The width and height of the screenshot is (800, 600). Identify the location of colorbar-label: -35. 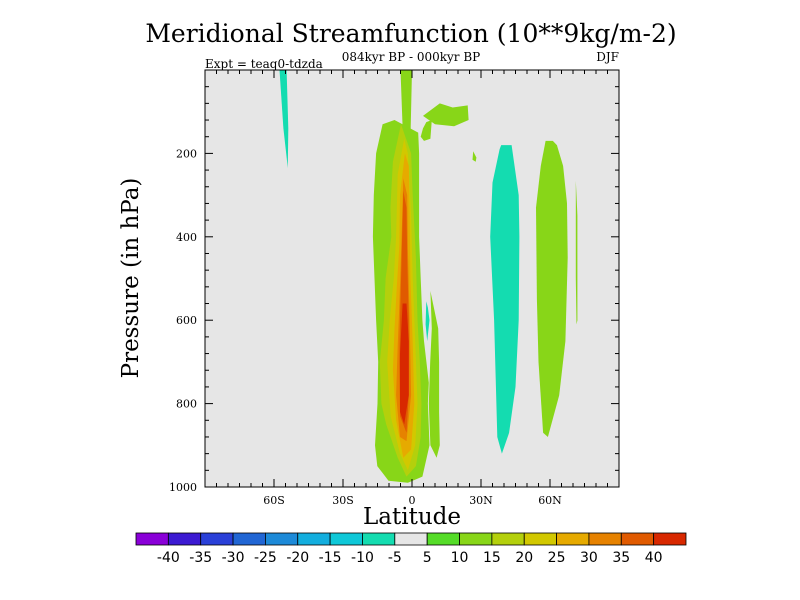
(200, 558).